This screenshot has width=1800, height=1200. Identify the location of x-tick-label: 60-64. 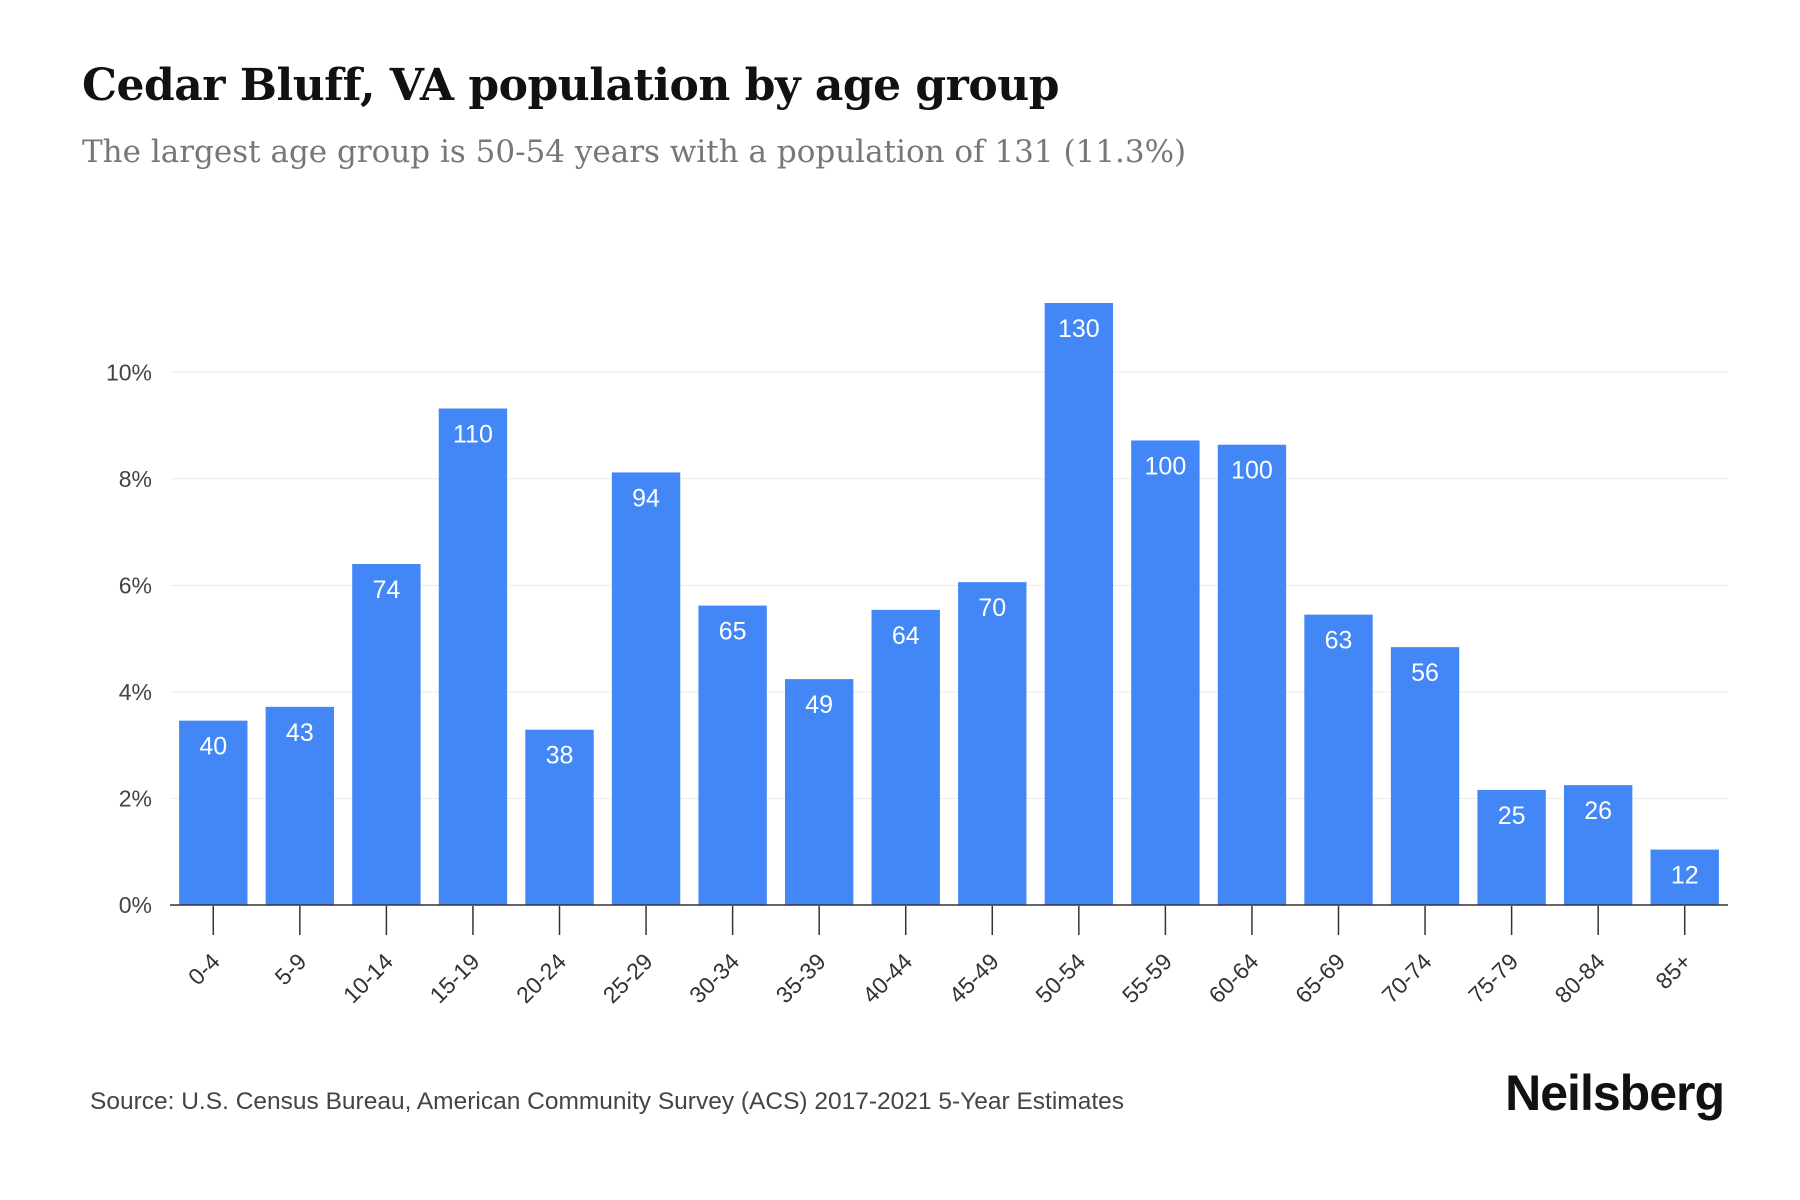
(1233, 978).